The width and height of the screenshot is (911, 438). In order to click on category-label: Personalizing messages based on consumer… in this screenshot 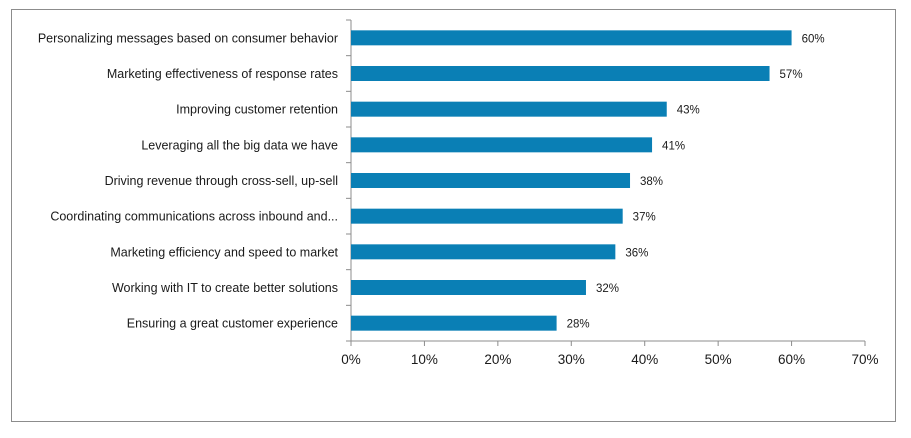, I will do `click(188, 38)`.